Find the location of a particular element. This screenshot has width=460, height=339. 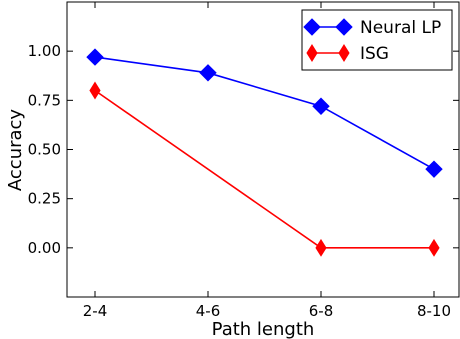

y-axis-label: Accuracy is located at coordinates (15, 150).